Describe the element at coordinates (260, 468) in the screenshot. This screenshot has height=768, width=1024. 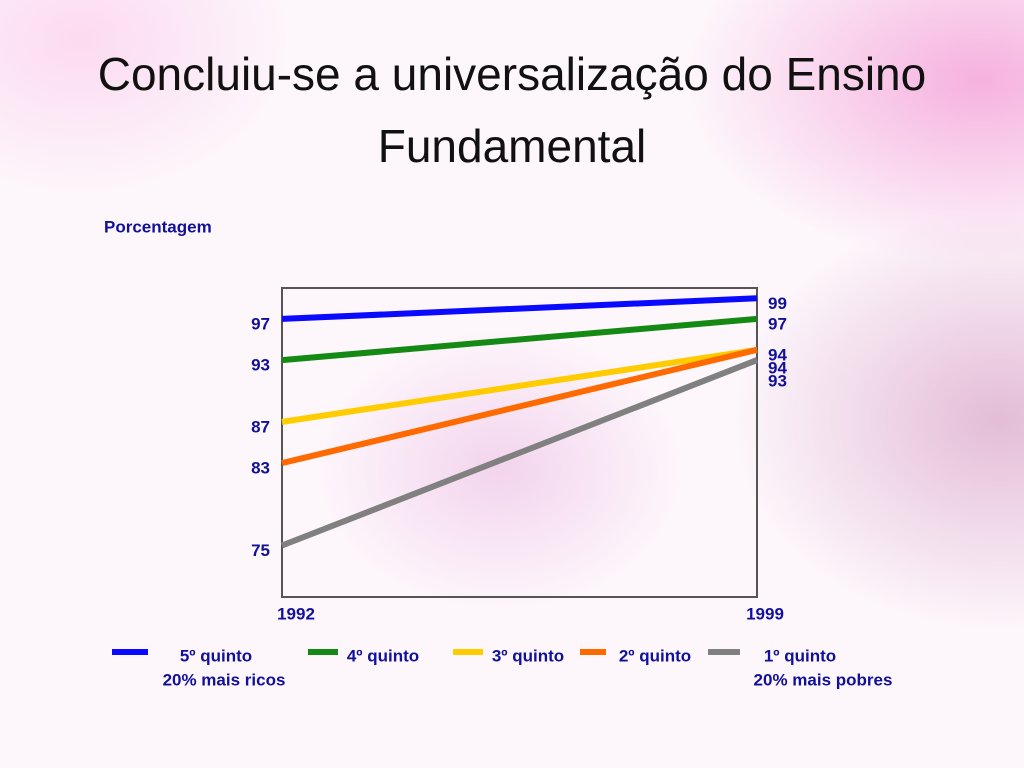
I see `data-label: 83` at that location.